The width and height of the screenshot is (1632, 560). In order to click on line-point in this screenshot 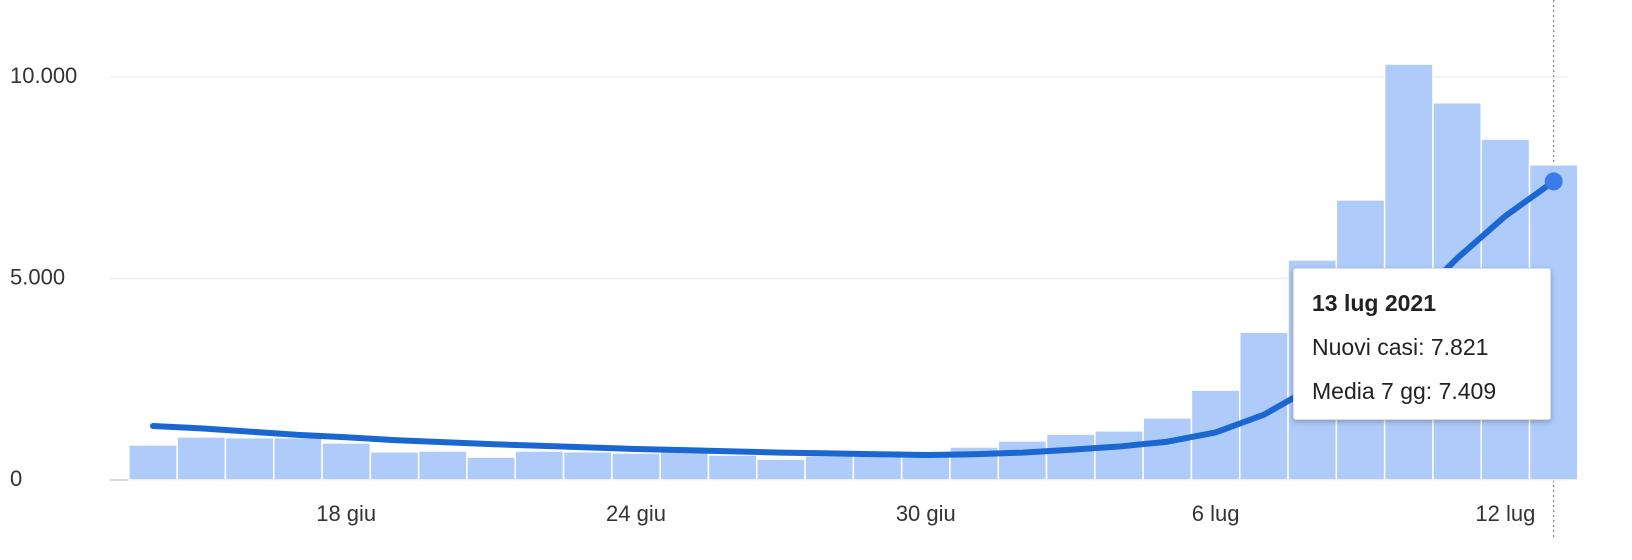, I will do `click(1553, 181)`.